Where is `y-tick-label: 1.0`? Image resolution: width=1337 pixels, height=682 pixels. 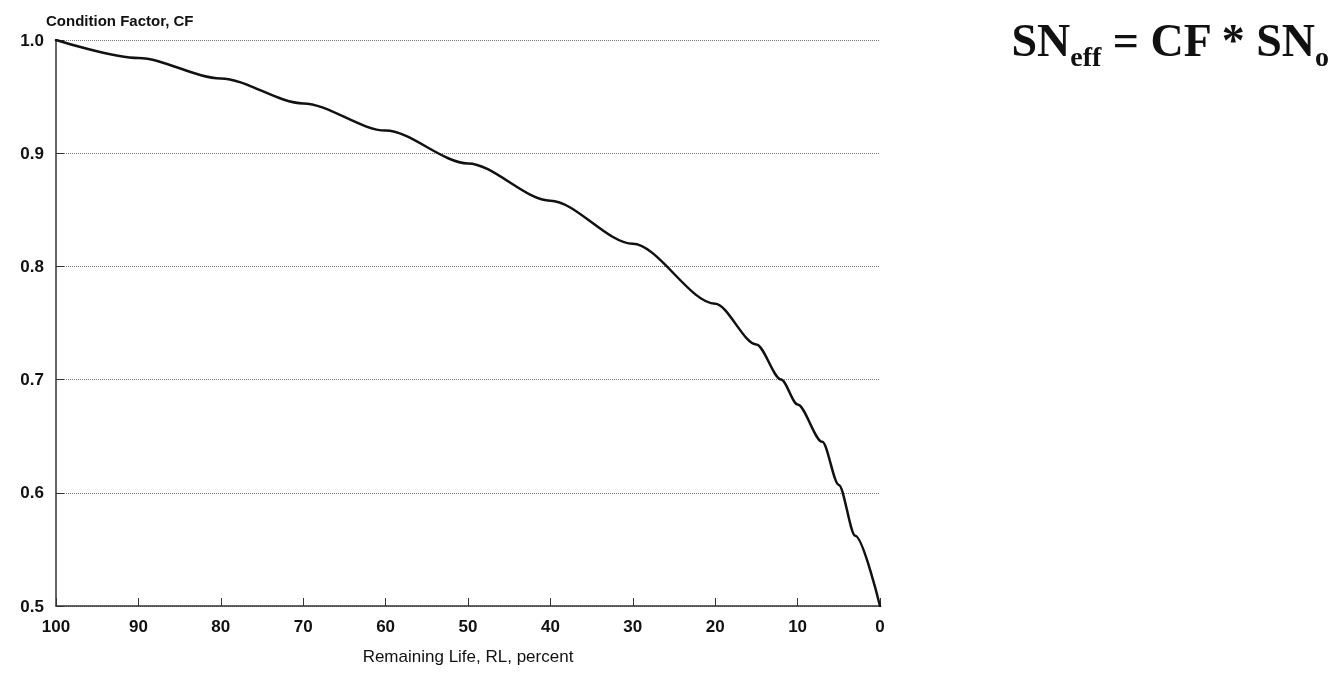
y-tick-label: 1.0 is located at coordinates (32, 40).